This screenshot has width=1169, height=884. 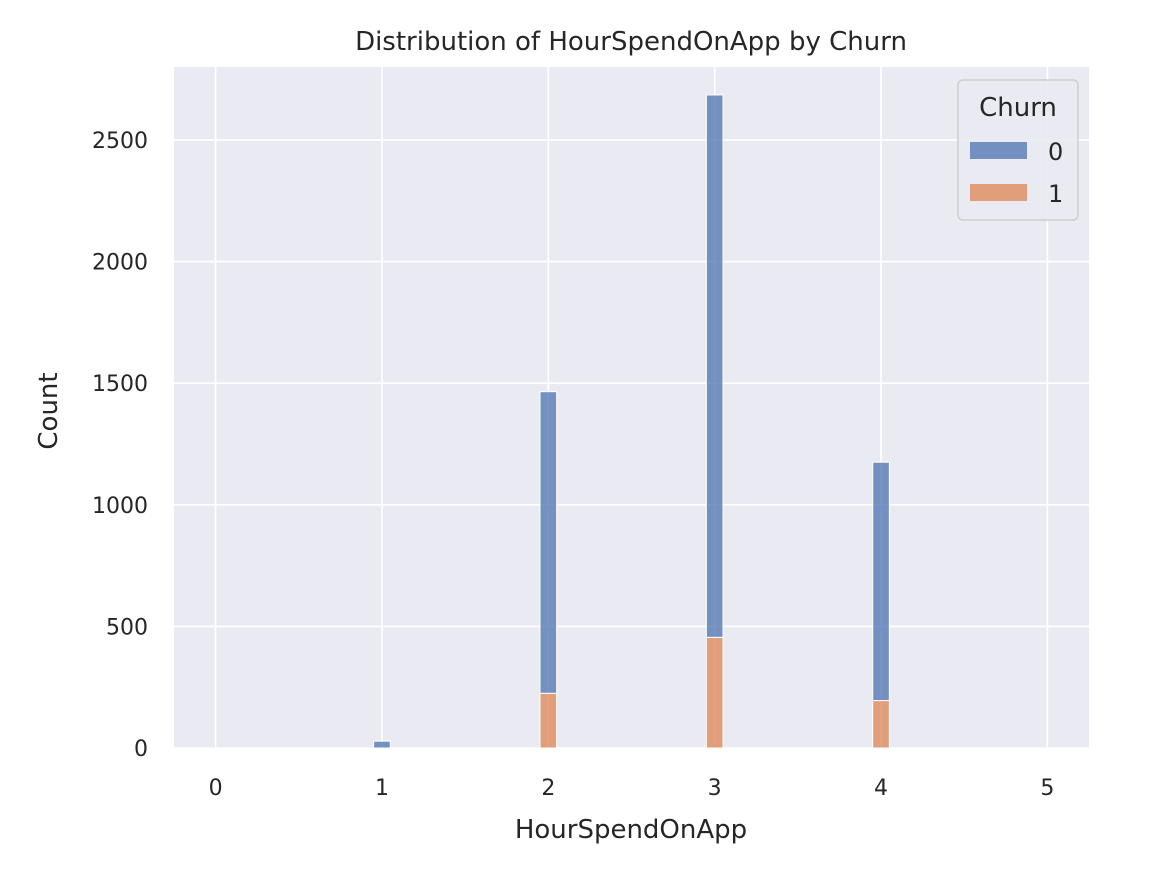 I want to click on y-tick-label: 2000, so click(x=120, y=263).